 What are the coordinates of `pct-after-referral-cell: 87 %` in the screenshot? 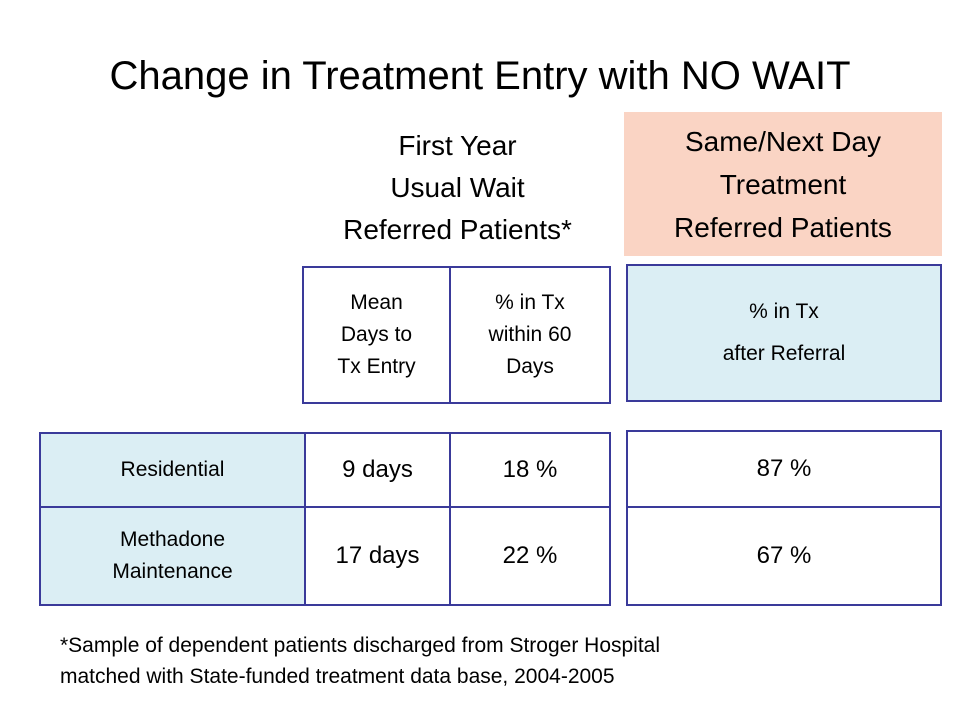 It's located at (784, 469).